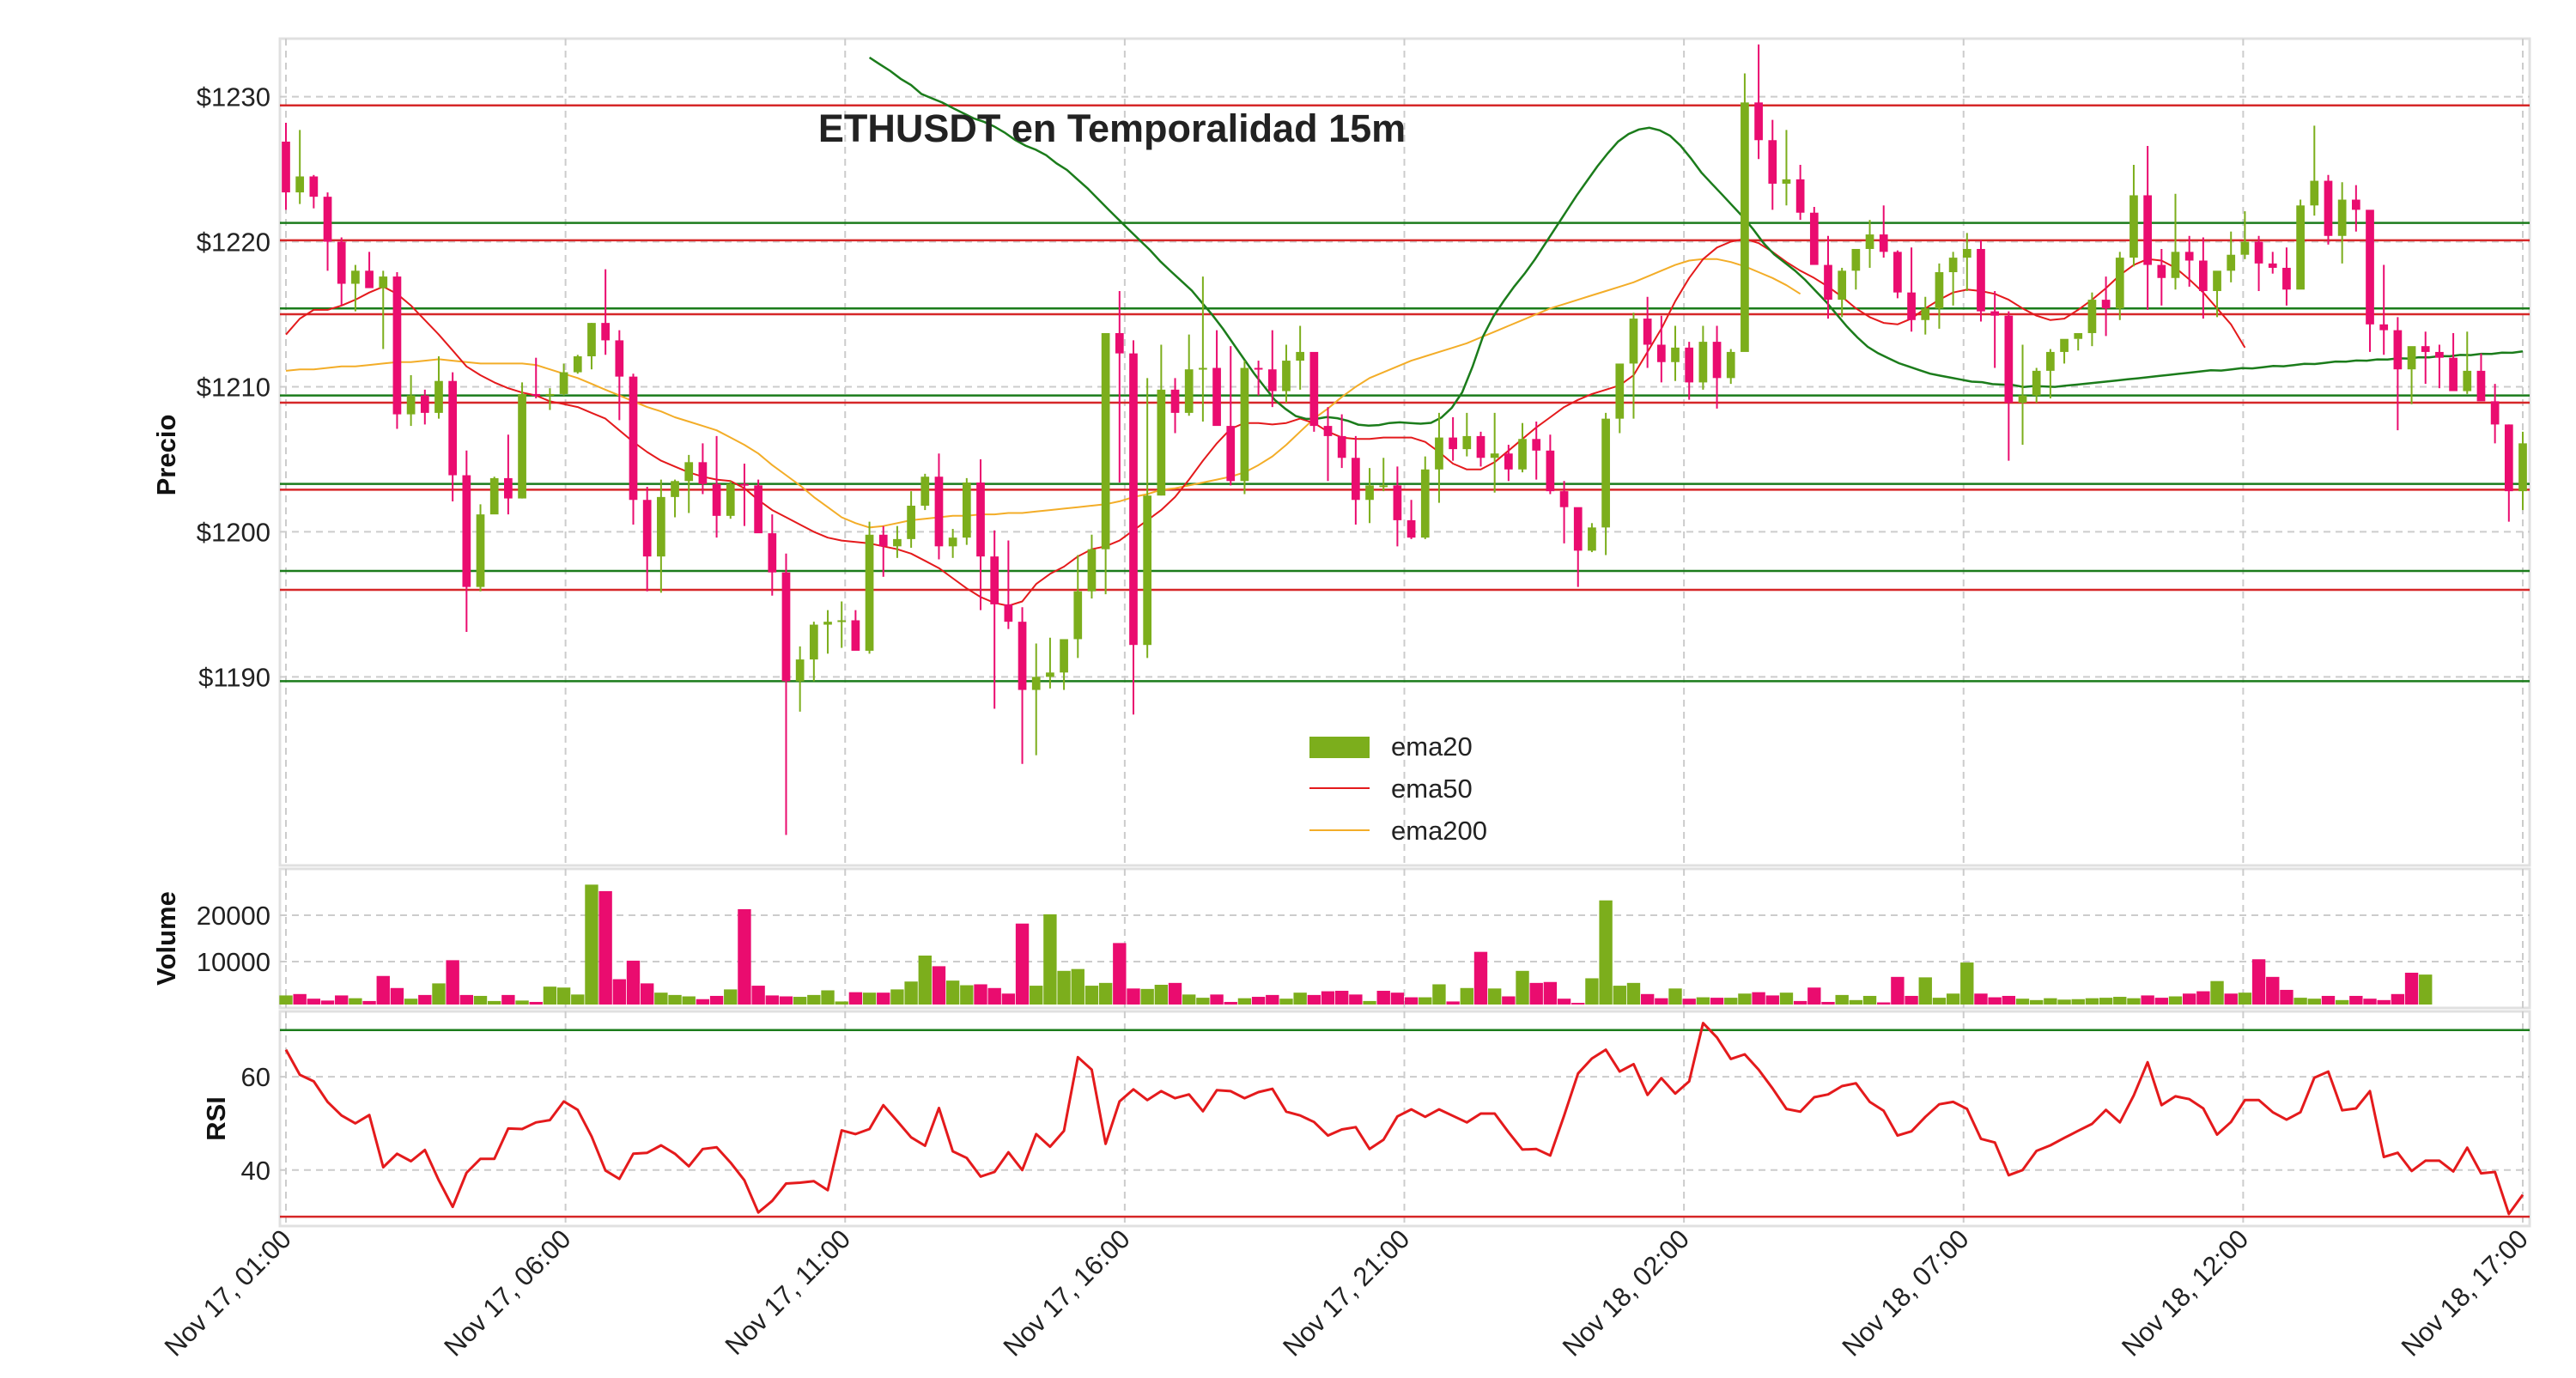 This screenshot has height=1378, width=2576. Describe the element at coordinates (166, 938) in the screenshot. I see `volume-ylabel: Volume` at that location.